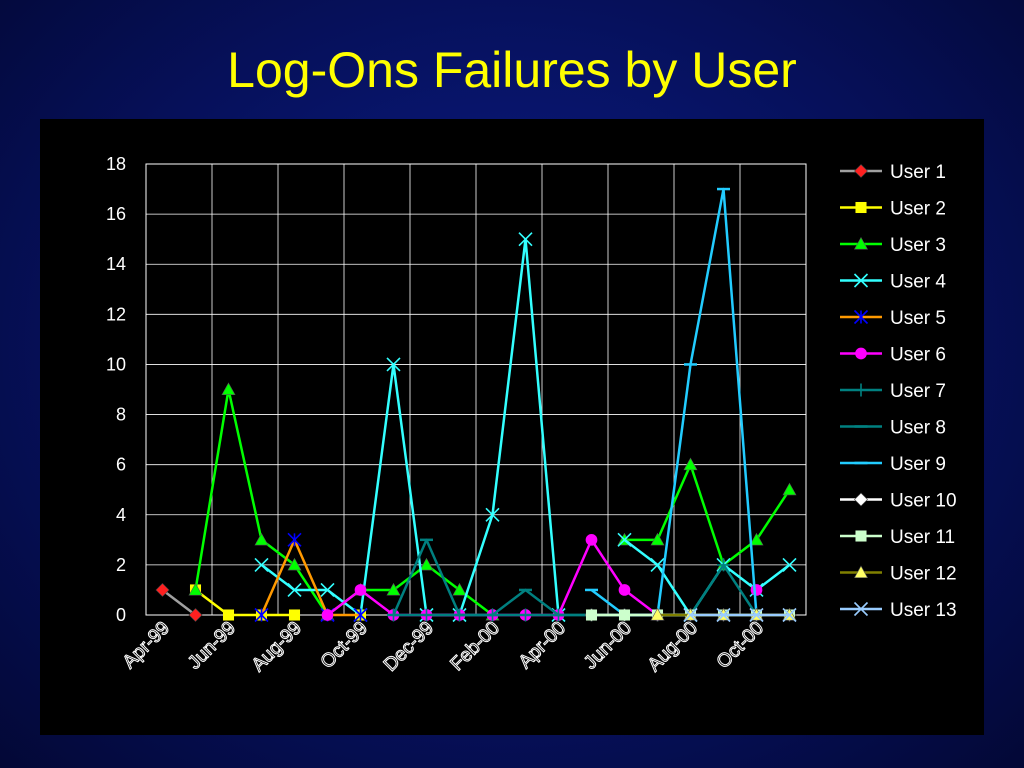 The height and width of the screenshot is (768, 1024). What do you see at coordinates (121, 515) in the screenshot?
I see `y-tick-label: 4` at bounding box center [121, 515].